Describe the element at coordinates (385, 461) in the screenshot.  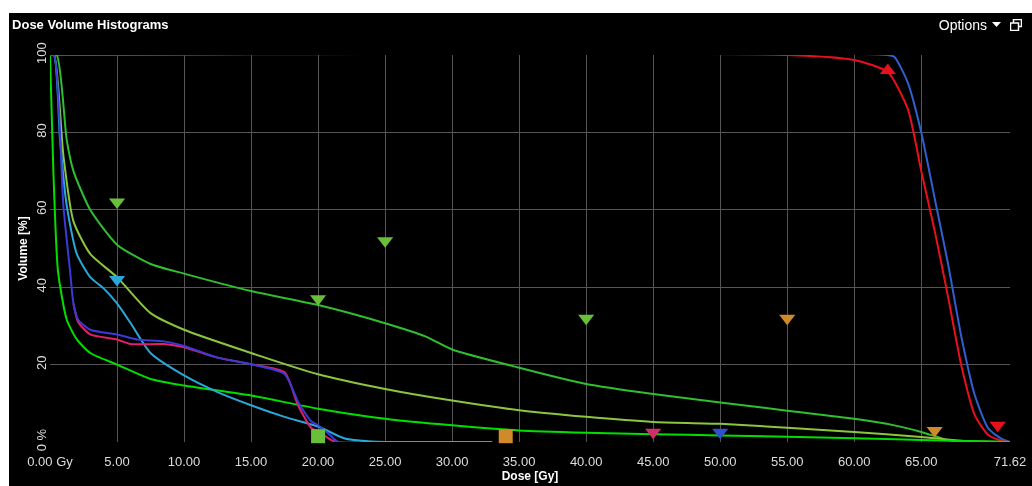
I see `x-tick-label: 25.00` at that location.